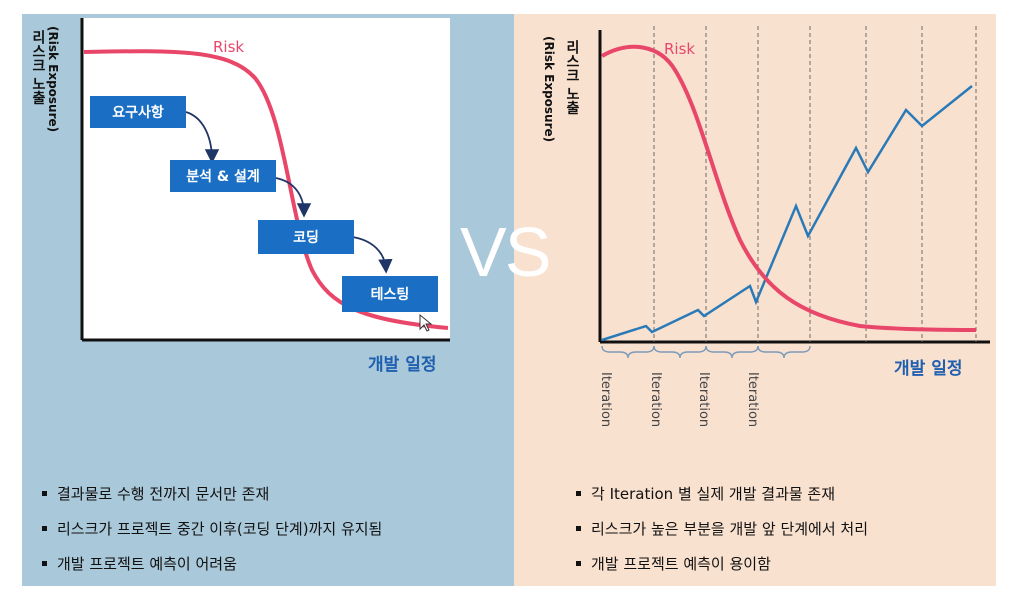  I want to click on list-item: 리스크가 프로젝트 중간 이후(코딩 단계)까지 유지됨, so click(212, 528).